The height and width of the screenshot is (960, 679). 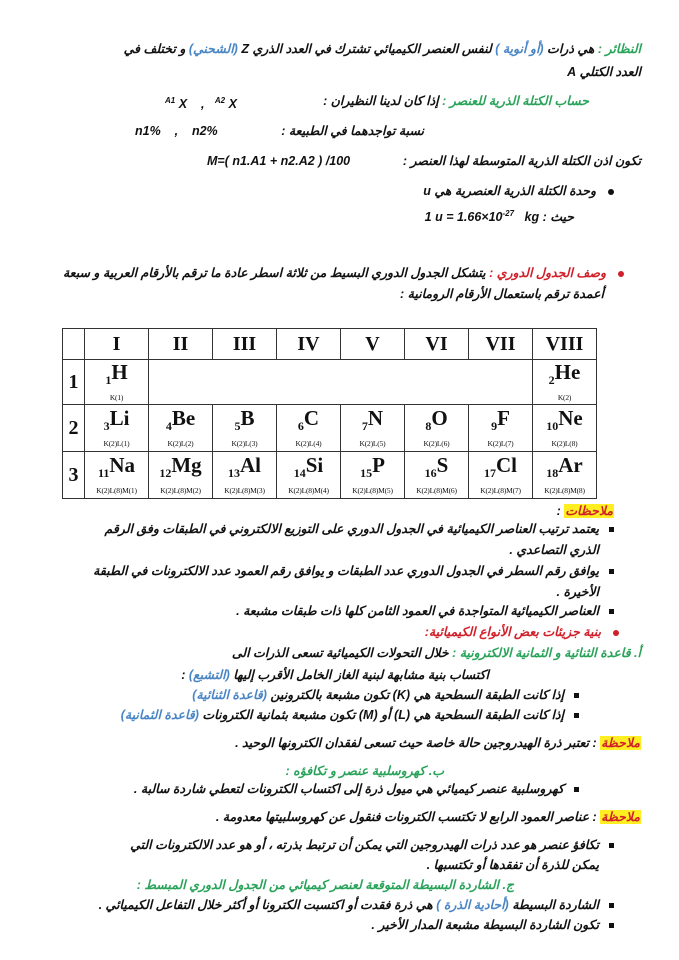 I want to click on empty-cell, so click(x=340, y=382).